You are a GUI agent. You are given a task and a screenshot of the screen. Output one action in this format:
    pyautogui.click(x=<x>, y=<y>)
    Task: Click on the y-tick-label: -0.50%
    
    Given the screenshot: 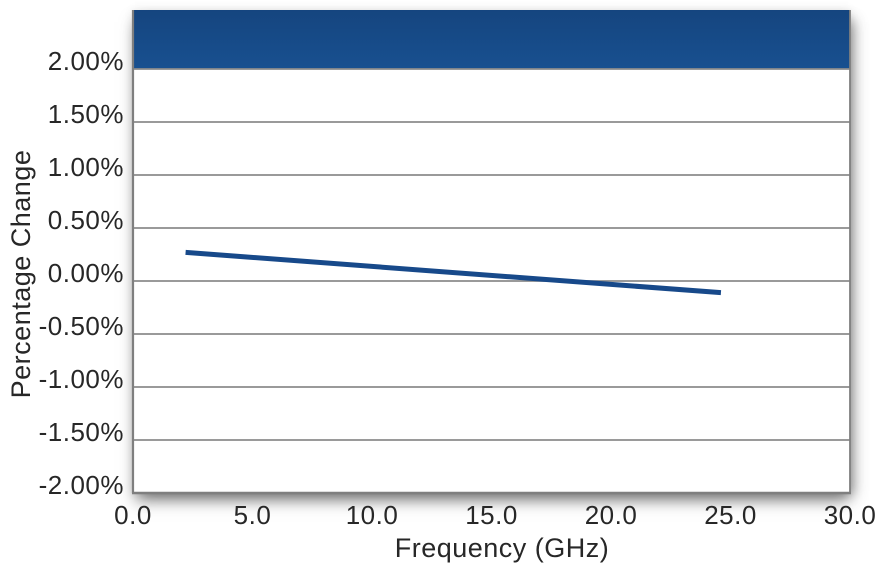 What is the action you would take?
    pyautogui.click(x=81, y=326)
    